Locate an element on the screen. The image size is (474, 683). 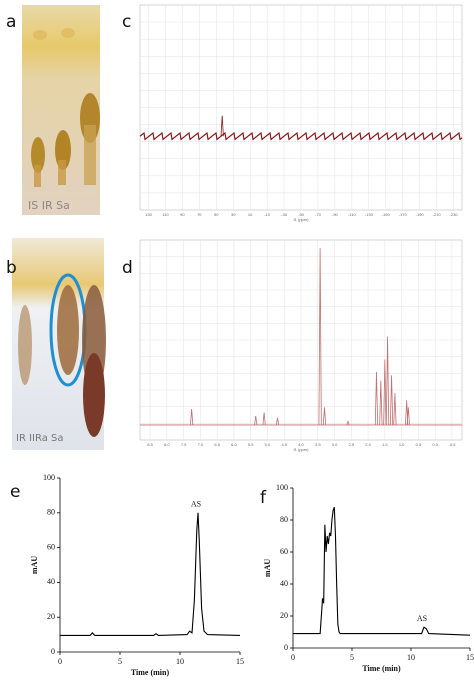
panel-label: b is located at coordinates (11, 268).